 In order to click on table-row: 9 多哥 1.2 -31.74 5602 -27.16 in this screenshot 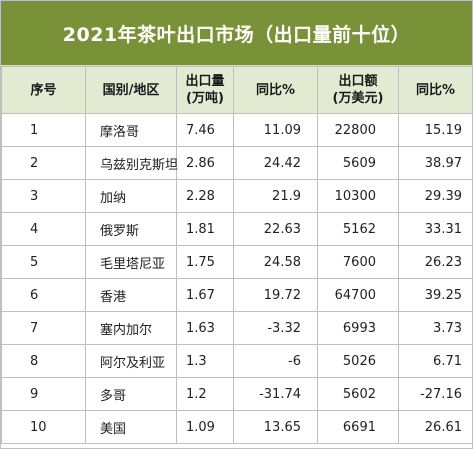, I will do `click(237, 394)`.